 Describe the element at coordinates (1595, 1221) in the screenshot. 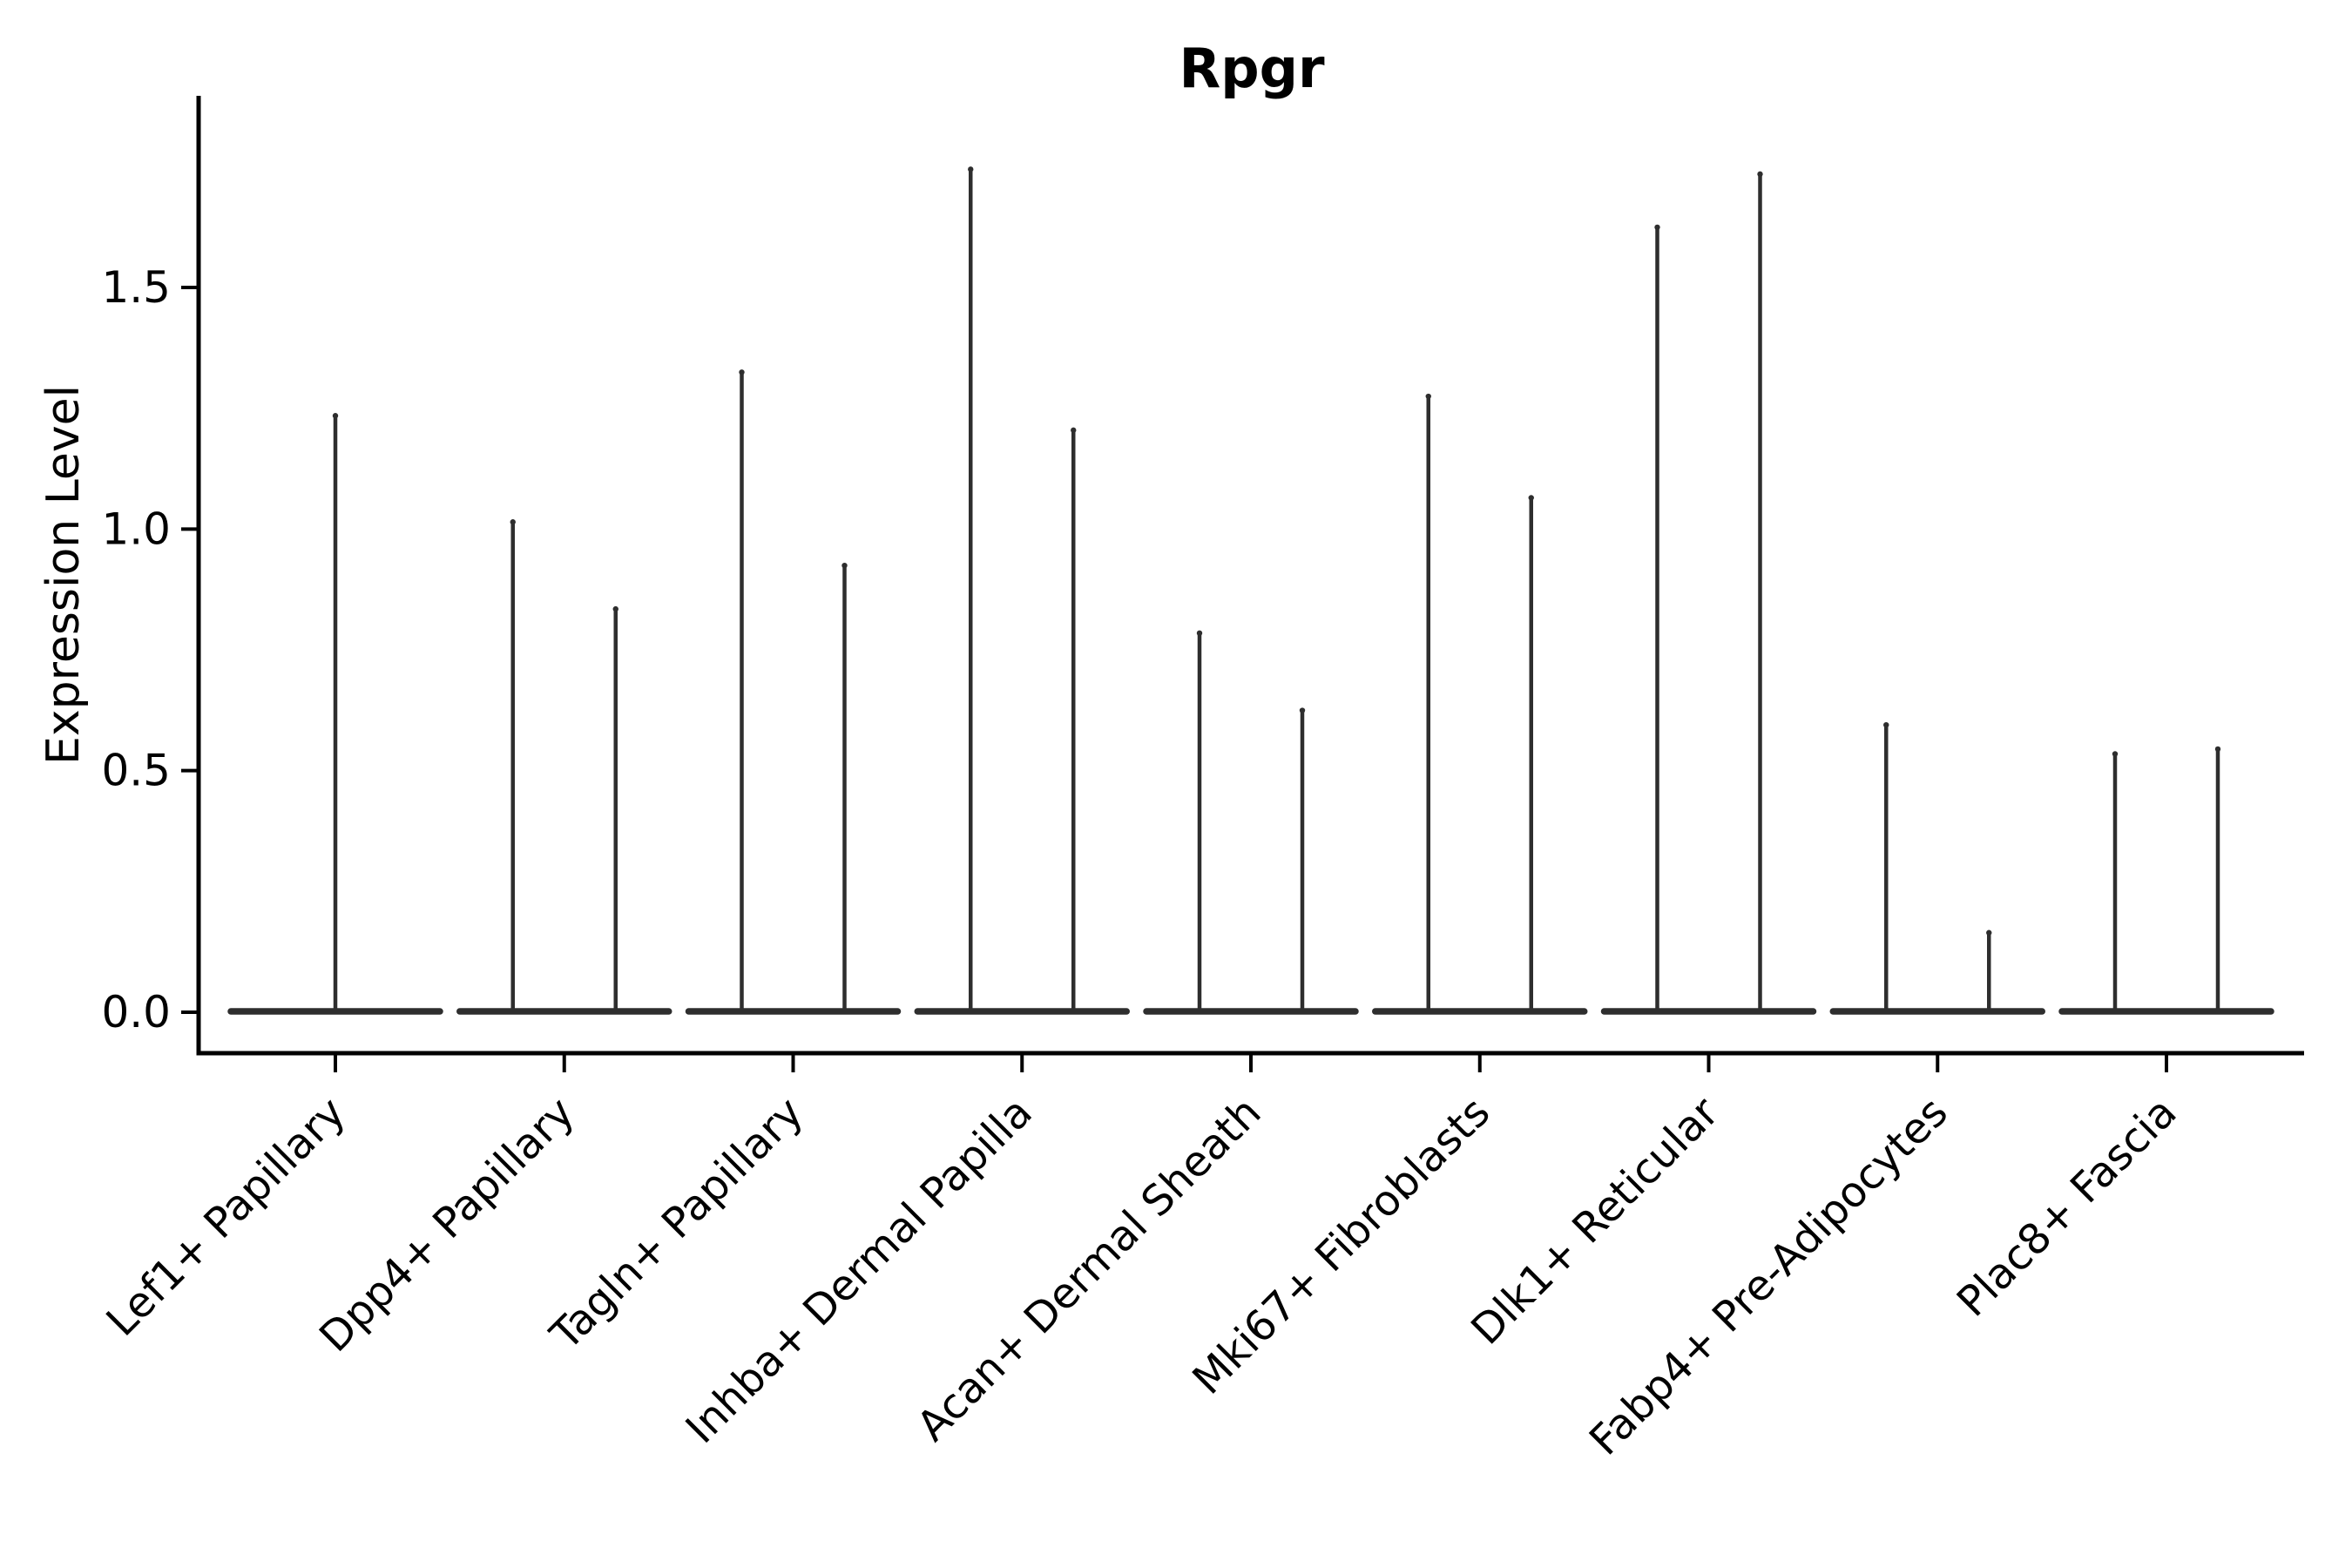

I see `x-tick-label: Dlk1+ Reticular` at that location.